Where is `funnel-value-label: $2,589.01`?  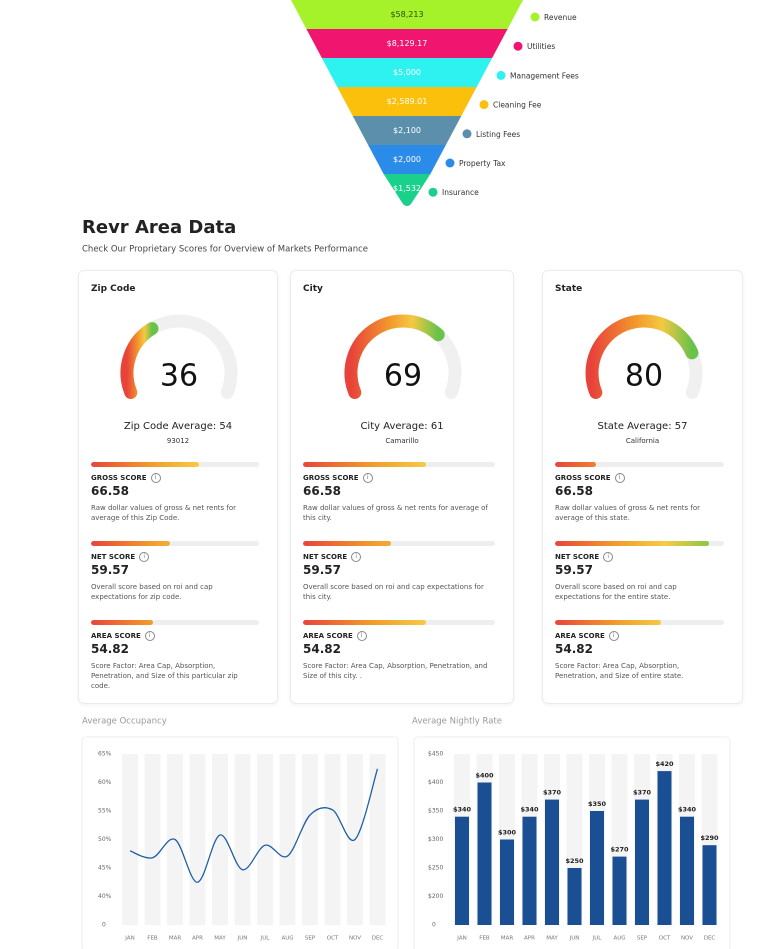
funnel-value-label: $2,589.01 is located at coordinates (407, 101).